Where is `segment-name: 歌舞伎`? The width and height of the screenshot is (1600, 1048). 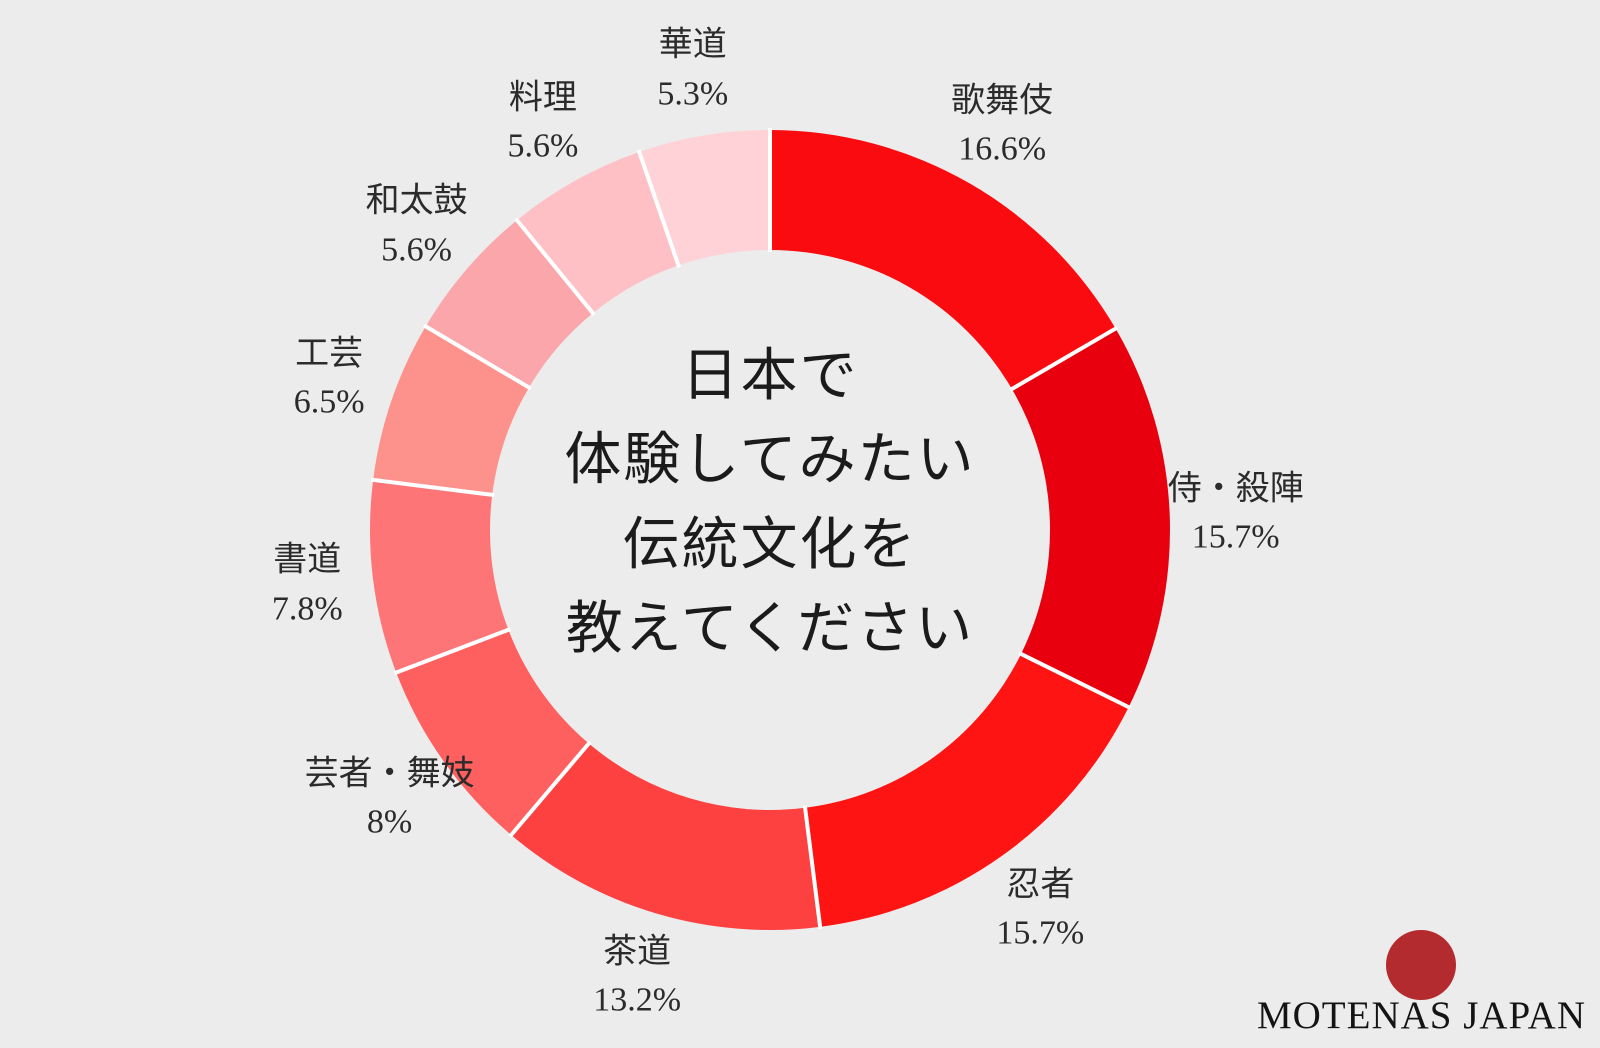
segment-name: 歌舞伎 is located at coordinates (1002, 101).